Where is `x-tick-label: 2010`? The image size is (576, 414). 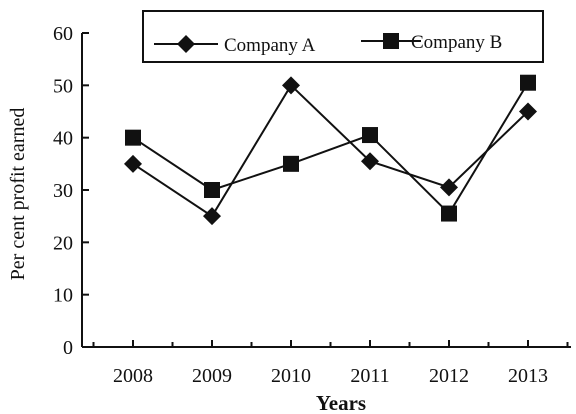
x-tick-label: 2010 is located at coordinates (291, 376).